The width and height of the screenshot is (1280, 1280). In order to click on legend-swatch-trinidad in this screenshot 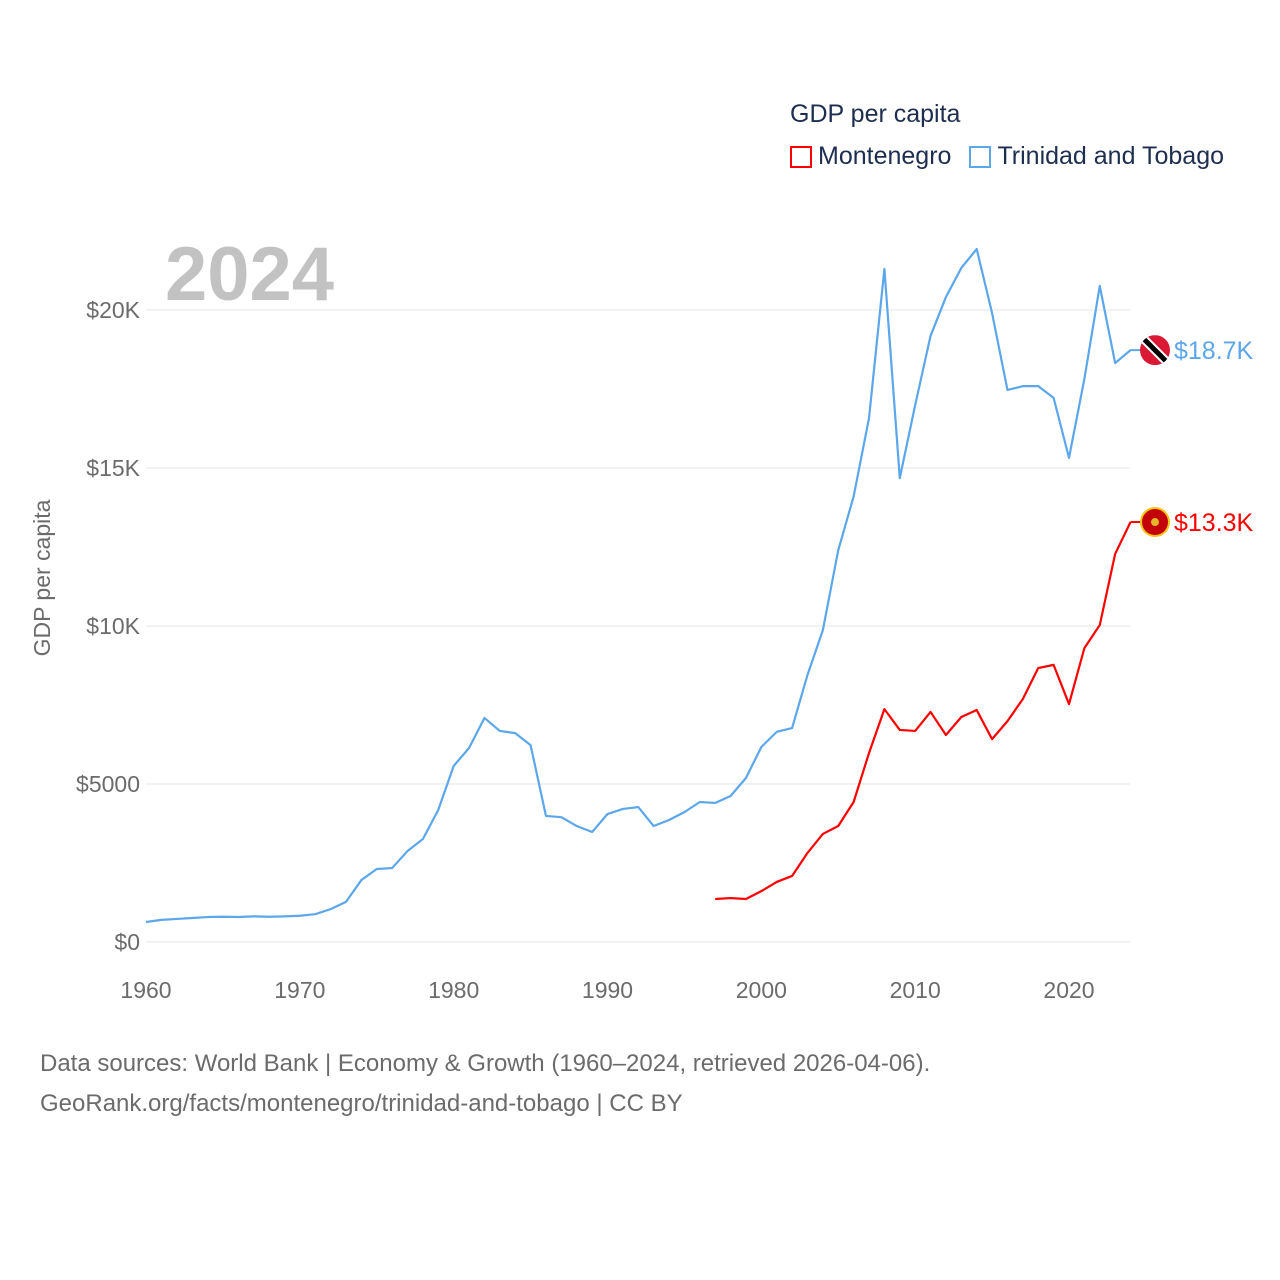, I will do `click(980, 156)`.